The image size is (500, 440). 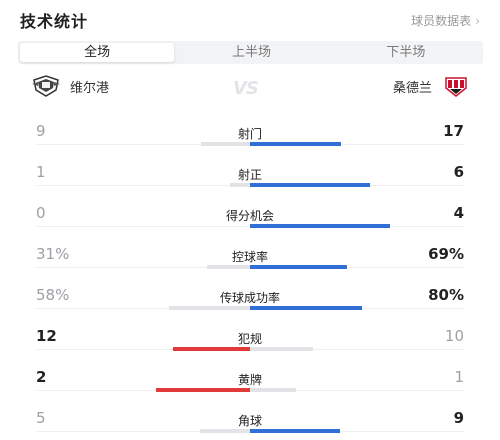 I want to click on port-vale-crest-icon, so click(x=46, y=86).